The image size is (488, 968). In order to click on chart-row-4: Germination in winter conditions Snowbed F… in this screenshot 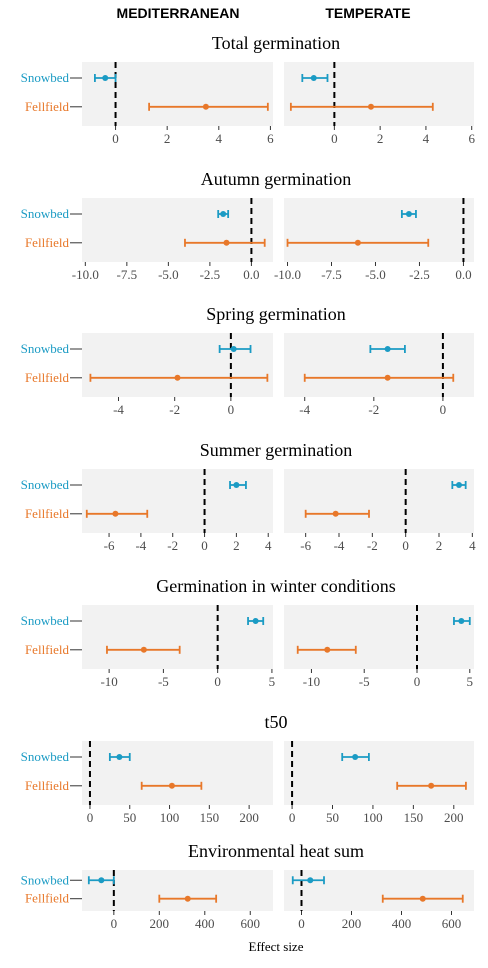, I will do `click(247, 632)`.